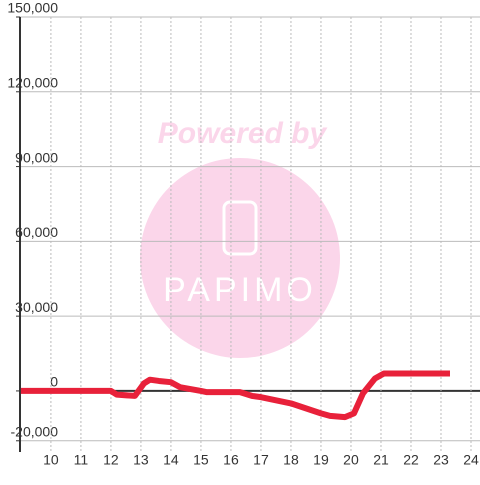 The image size is (480, 485). What do you see at coordinates (471, 460) in the screenshot?
I see `x-tick-label: 24` at bounding box center [471, 460].